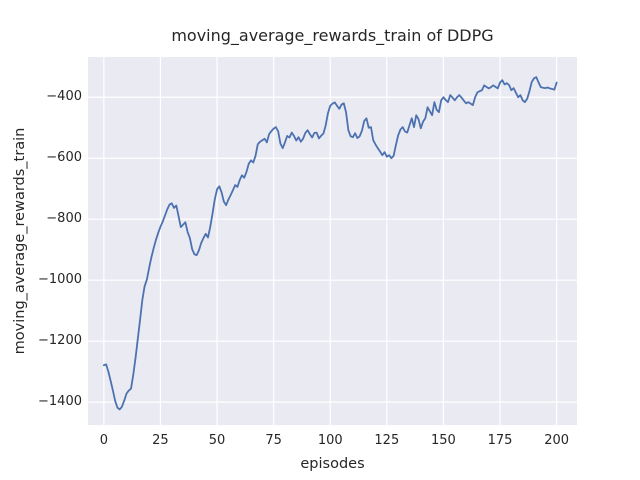 Image resolution: width=640 pixels, height=480 pixels. What do you see at coordinates (60, 280) in the screenshot?
I see `y-tick-label: −1000` at bounding box center [60, 280].